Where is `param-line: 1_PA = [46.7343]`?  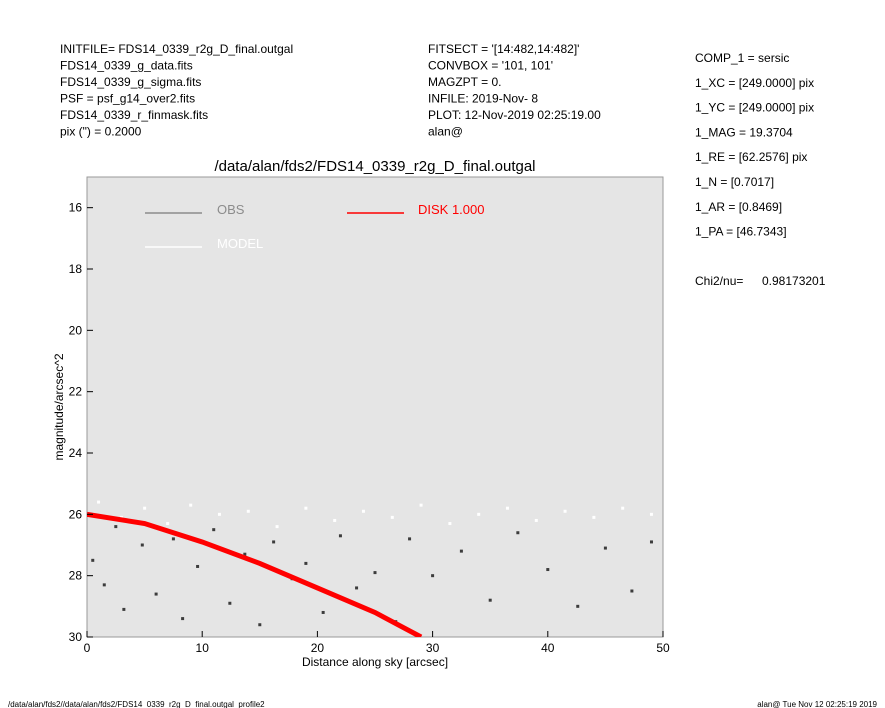
param-line: 1_PA = [46.7343] is located at coordinates (741, 232).